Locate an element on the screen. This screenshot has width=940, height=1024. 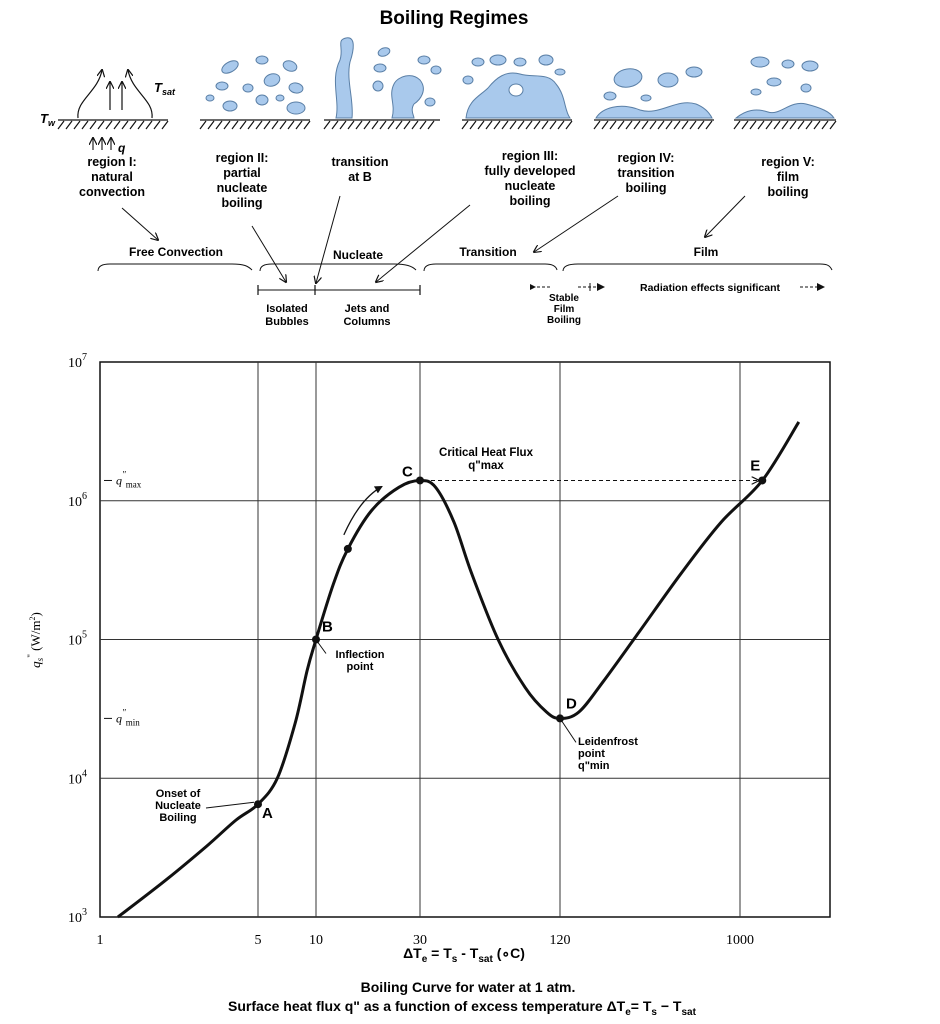
sub-band-jets-columns: Jets and Columns is located at coordinates (366, 315).